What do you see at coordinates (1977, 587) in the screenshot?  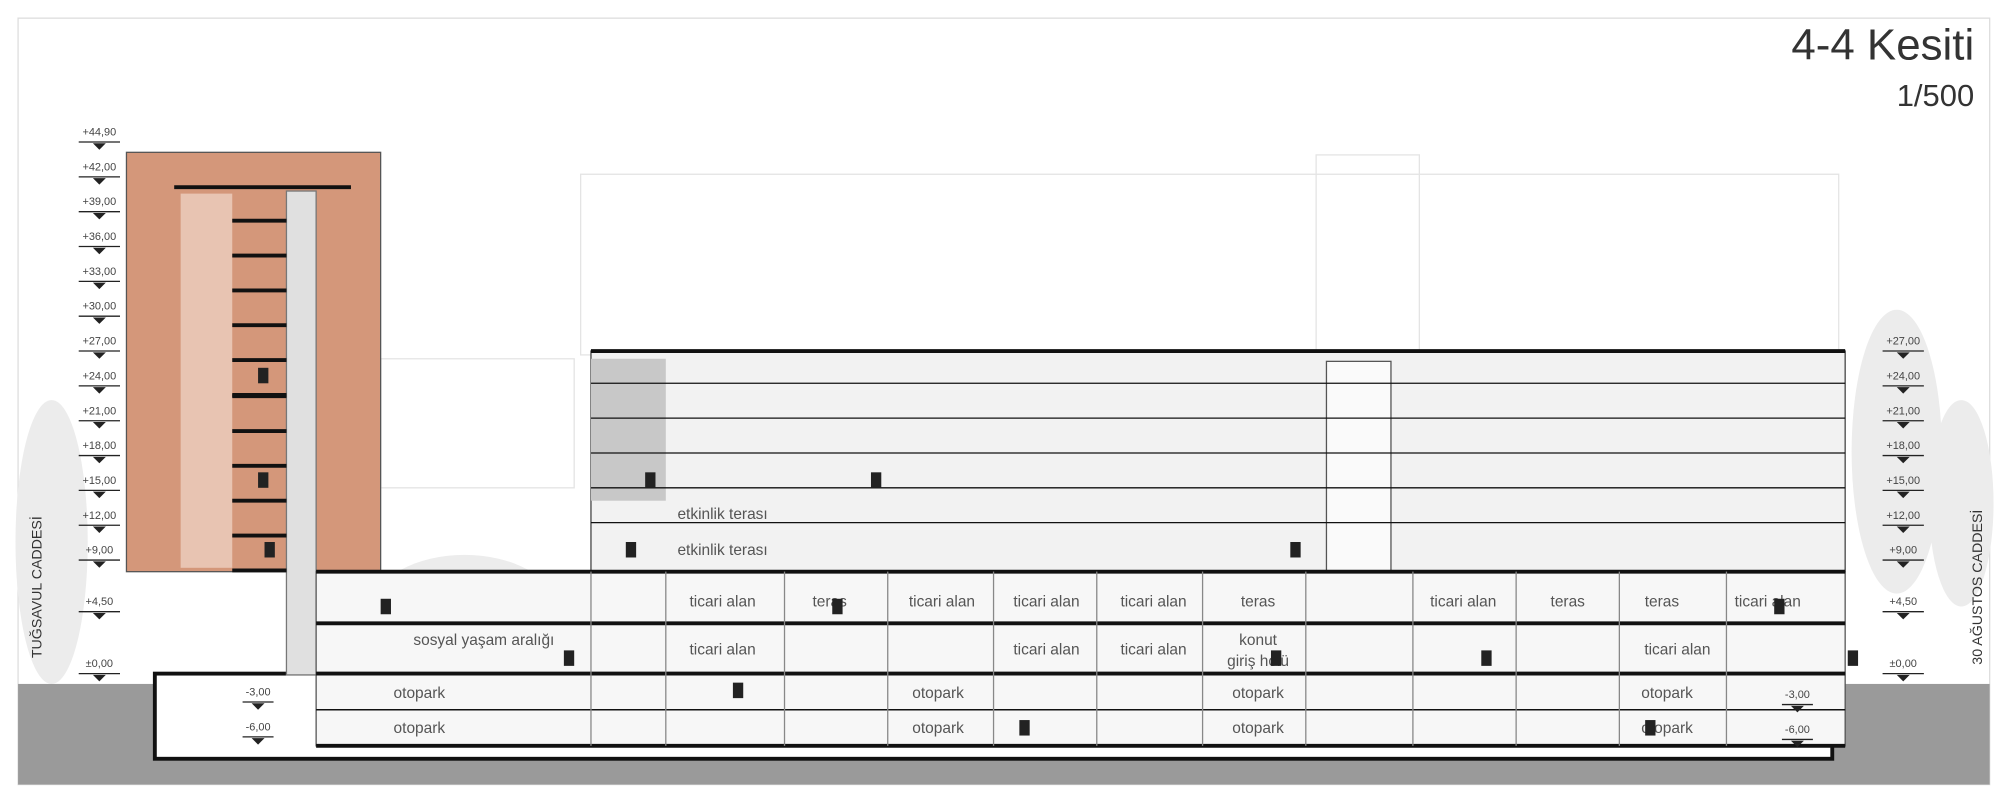 I see `street-right: 30 AĞUSTOS CADDESİ` at bounding box center [1977, 587].